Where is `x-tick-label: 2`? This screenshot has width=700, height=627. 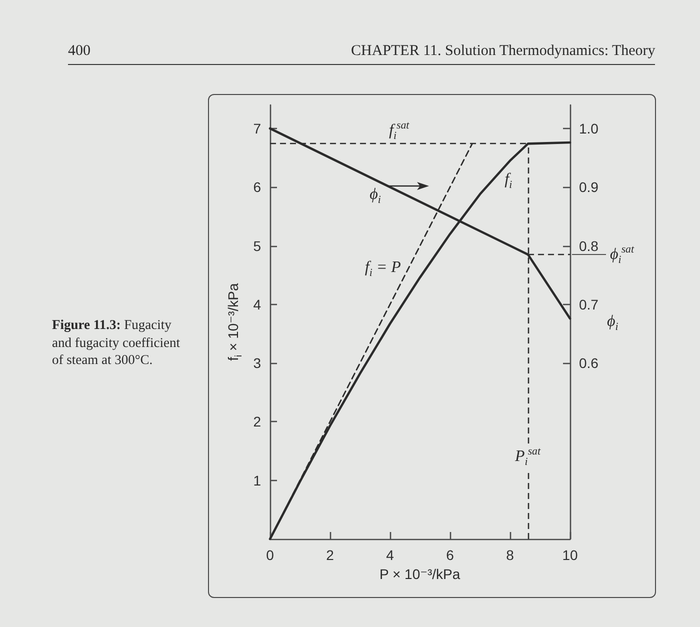 x-tick-label: 2 is located at coordinates (330, 555).